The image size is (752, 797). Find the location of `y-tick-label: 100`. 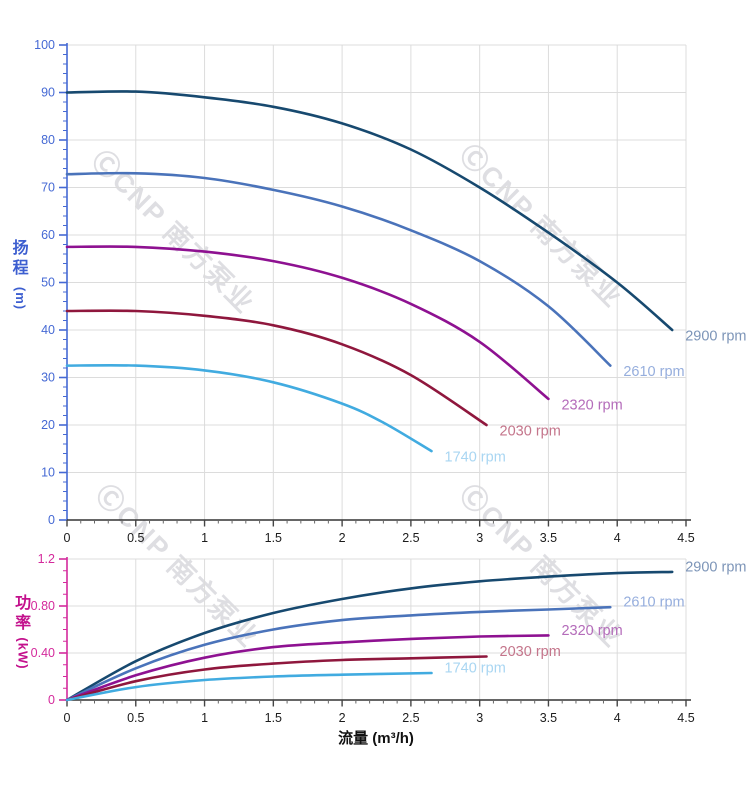

y-tick-label: 100 is located at coordinates (44, 45).